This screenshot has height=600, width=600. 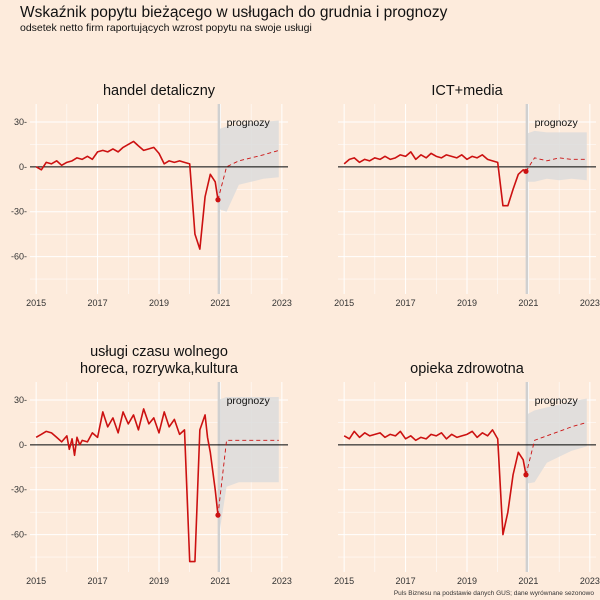 I want to click on panel-title-line: handel detaliczny, so click(x=159, y=91).